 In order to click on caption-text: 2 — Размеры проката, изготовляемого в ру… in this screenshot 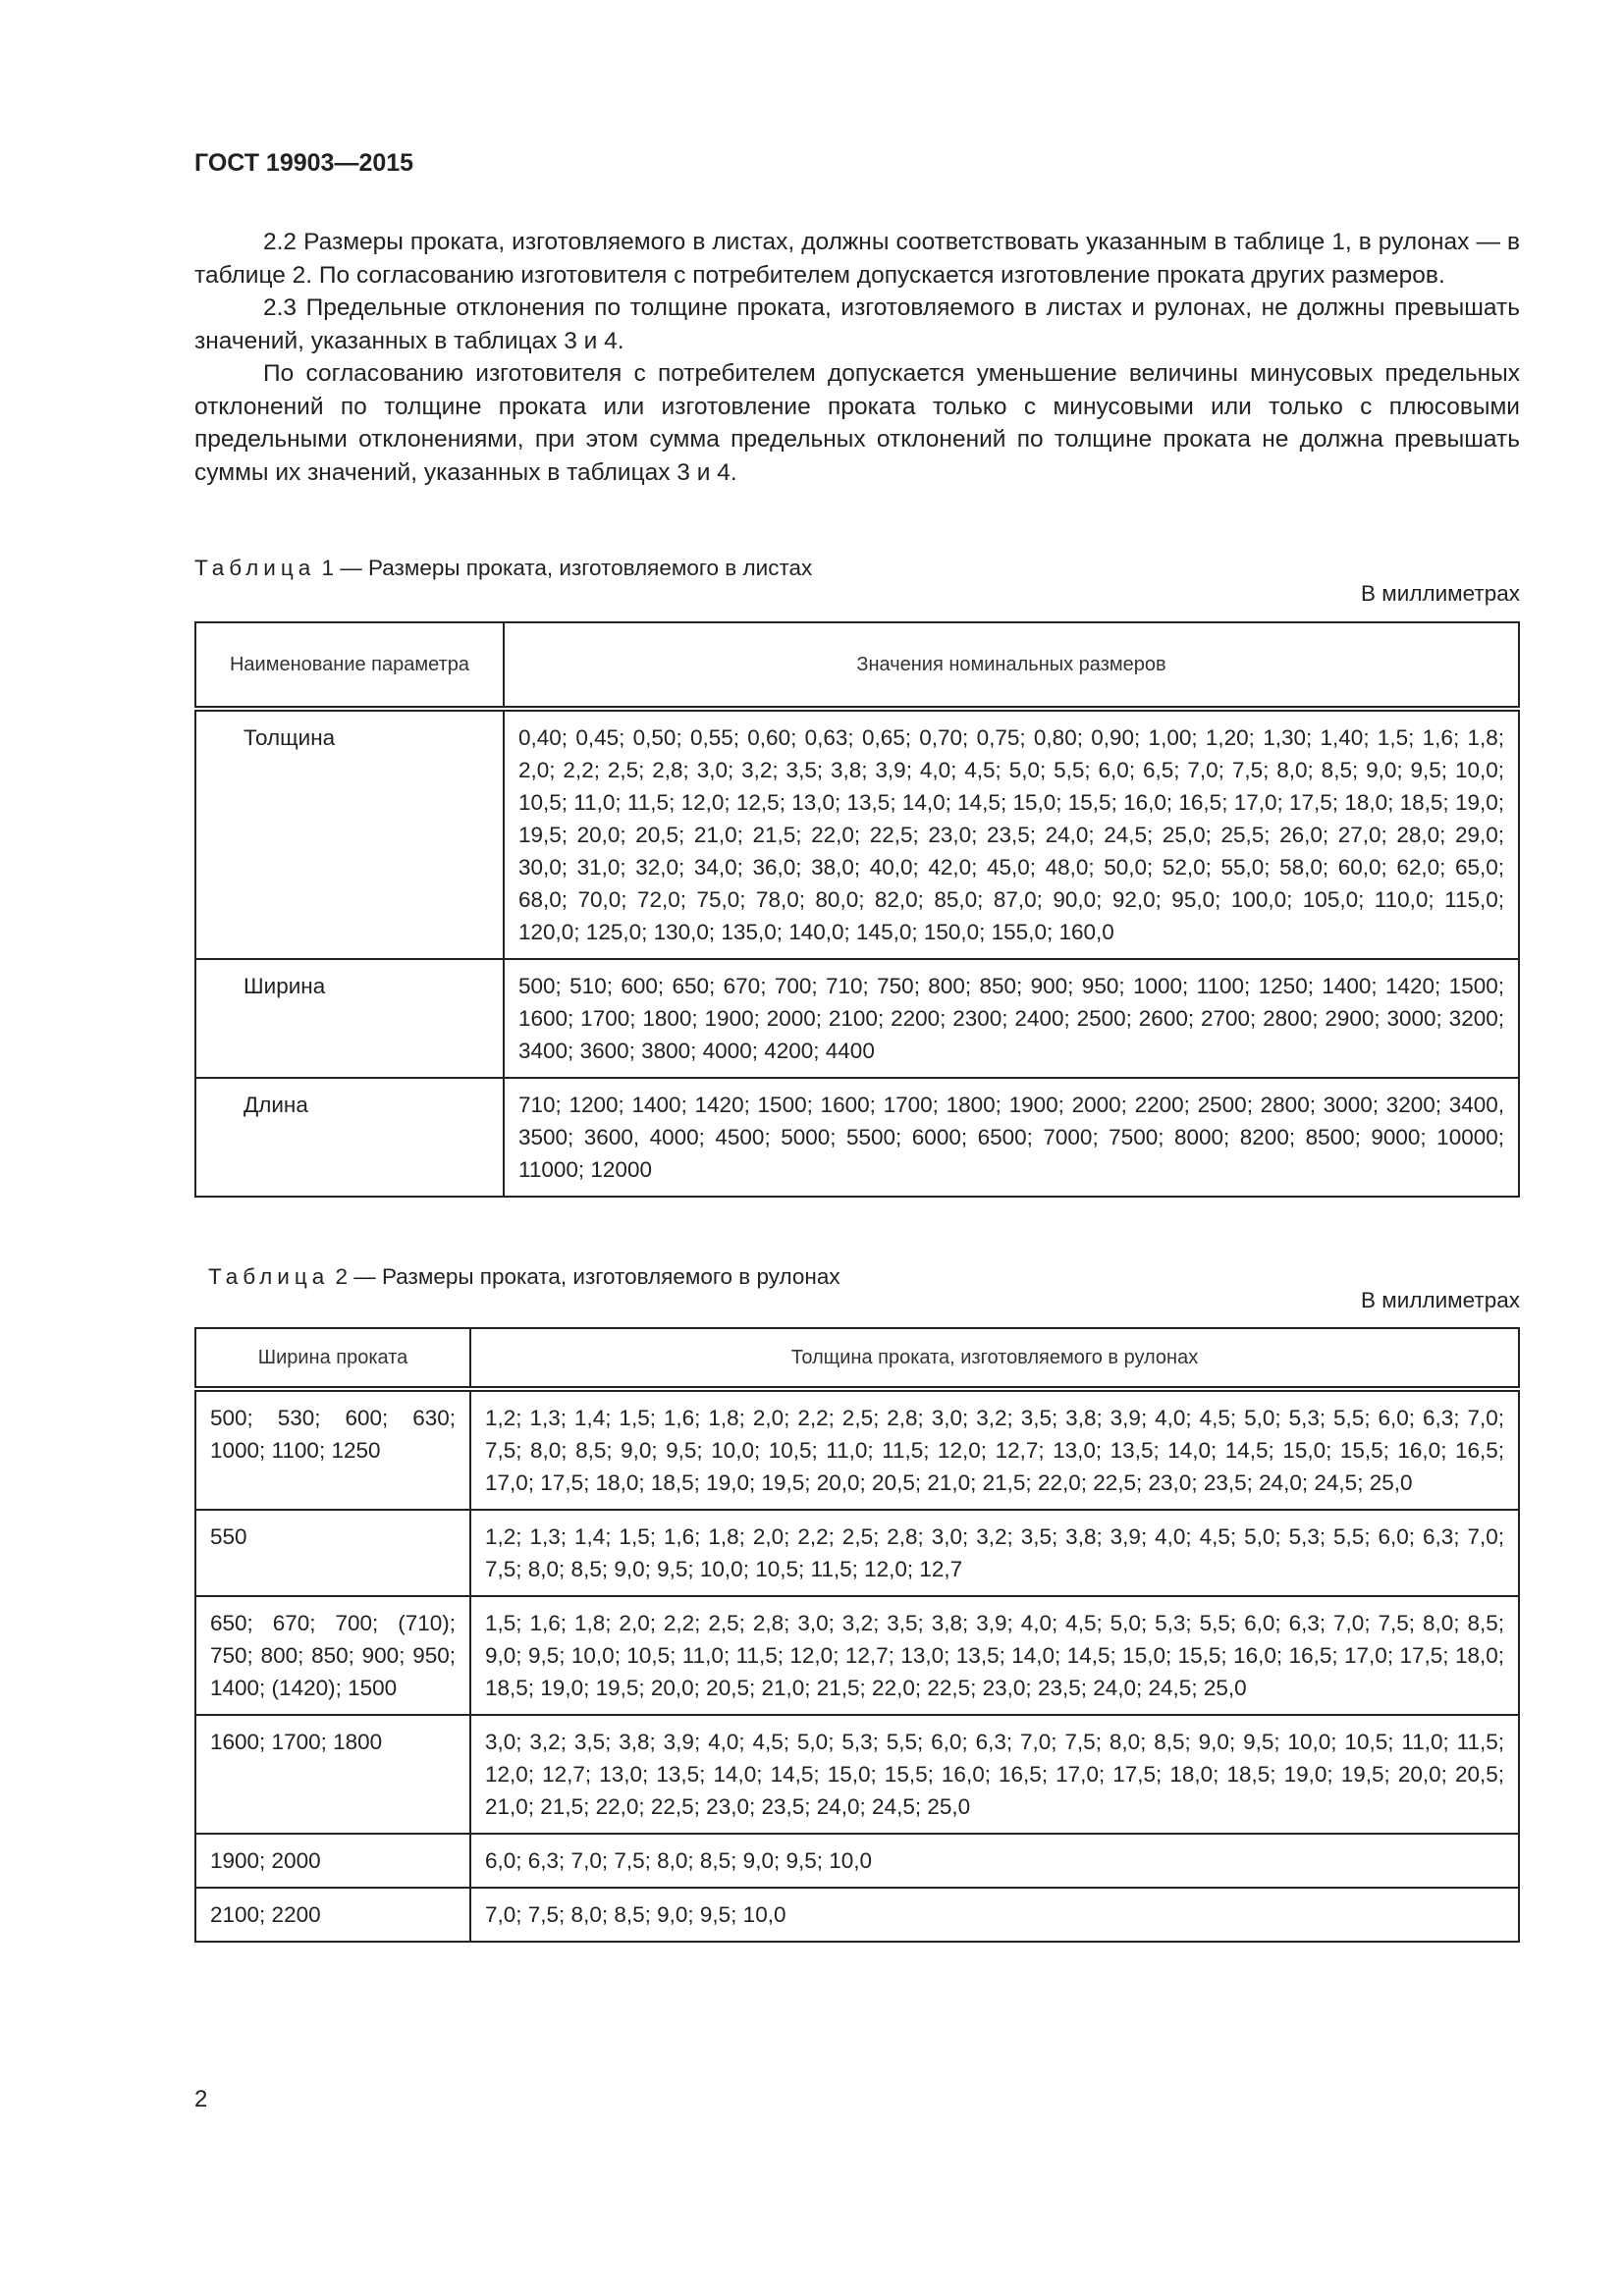, I will do `click(587, 1276)`.